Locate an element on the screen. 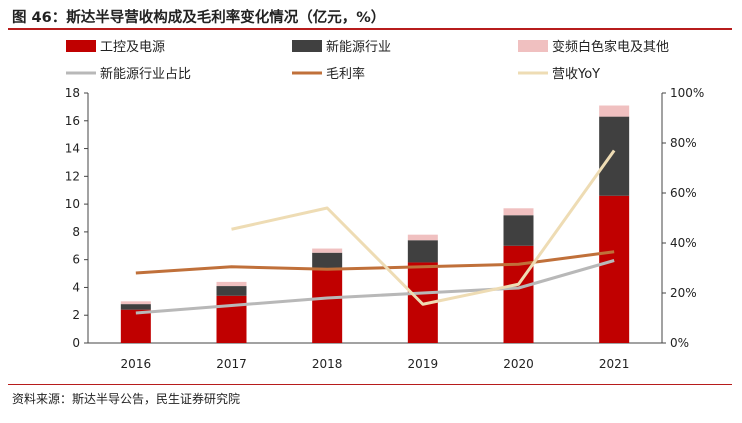 The height and width of the screenshot is (423, 742). right-tick-label: 80% is located at coordinates (683, 143).